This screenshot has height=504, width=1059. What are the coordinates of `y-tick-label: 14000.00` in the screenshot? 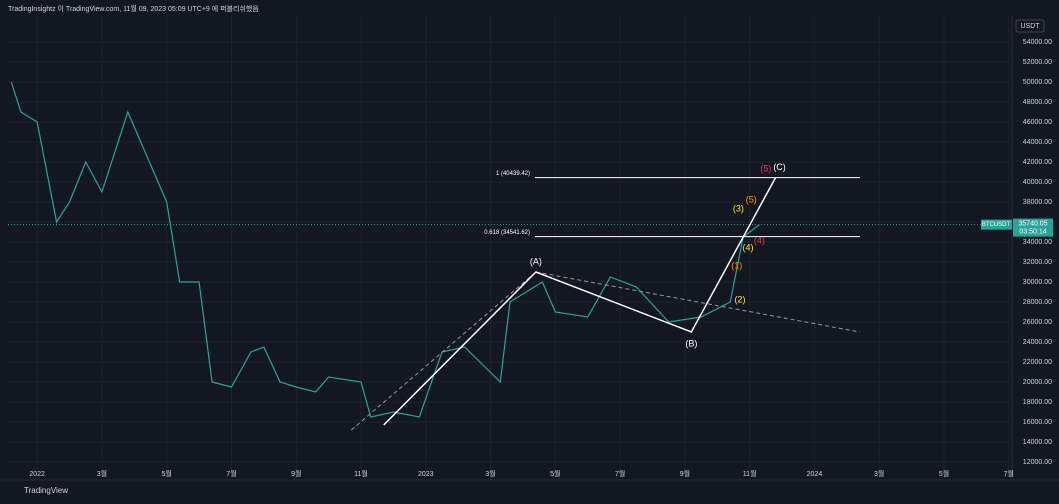 It's located at (1037, 442).